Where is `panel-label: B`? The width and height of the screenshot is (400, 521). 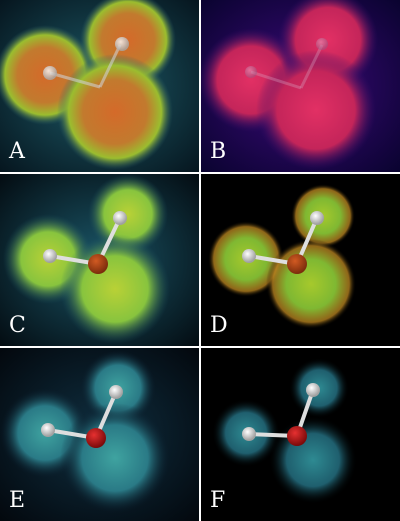 panel-label: B is located at coordinates (218, 151).